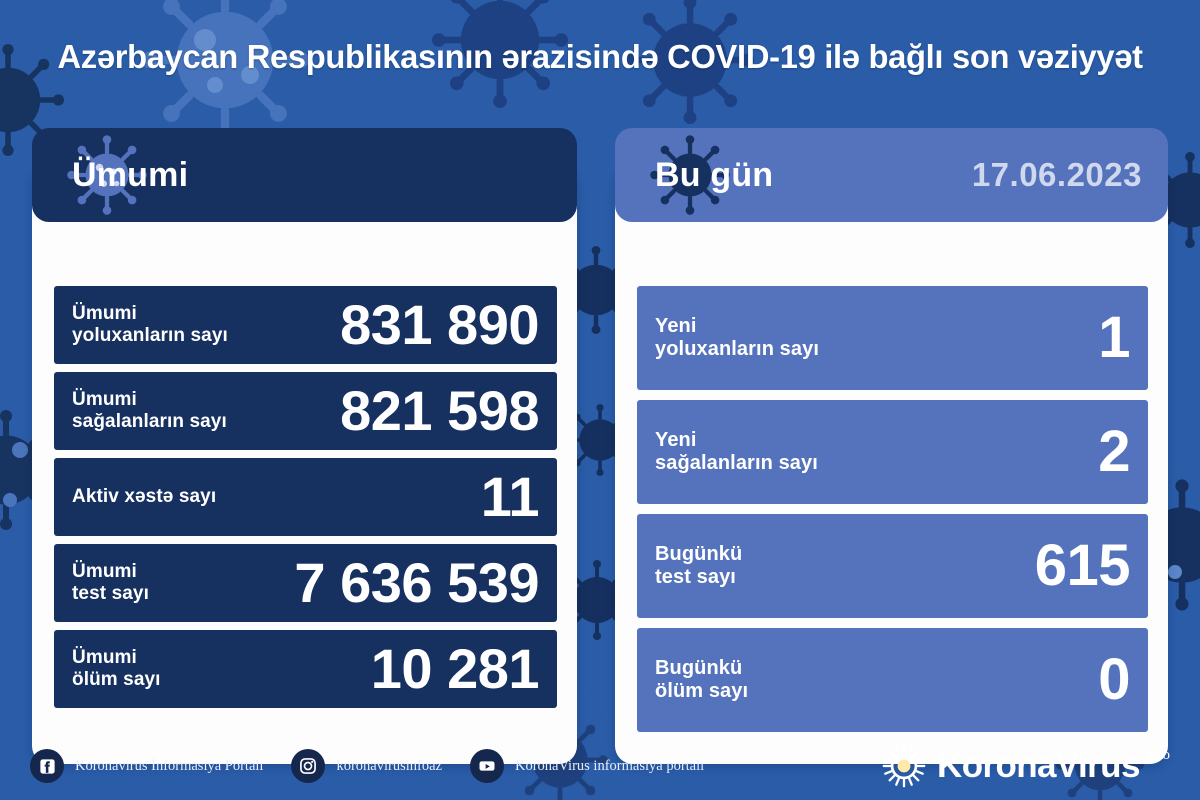 This screenshot has height=800, width=1200. Describe the element at coordinates (1056, 174) in the screenshot. I see `panel-today-date: 17.06.2023` at that location.